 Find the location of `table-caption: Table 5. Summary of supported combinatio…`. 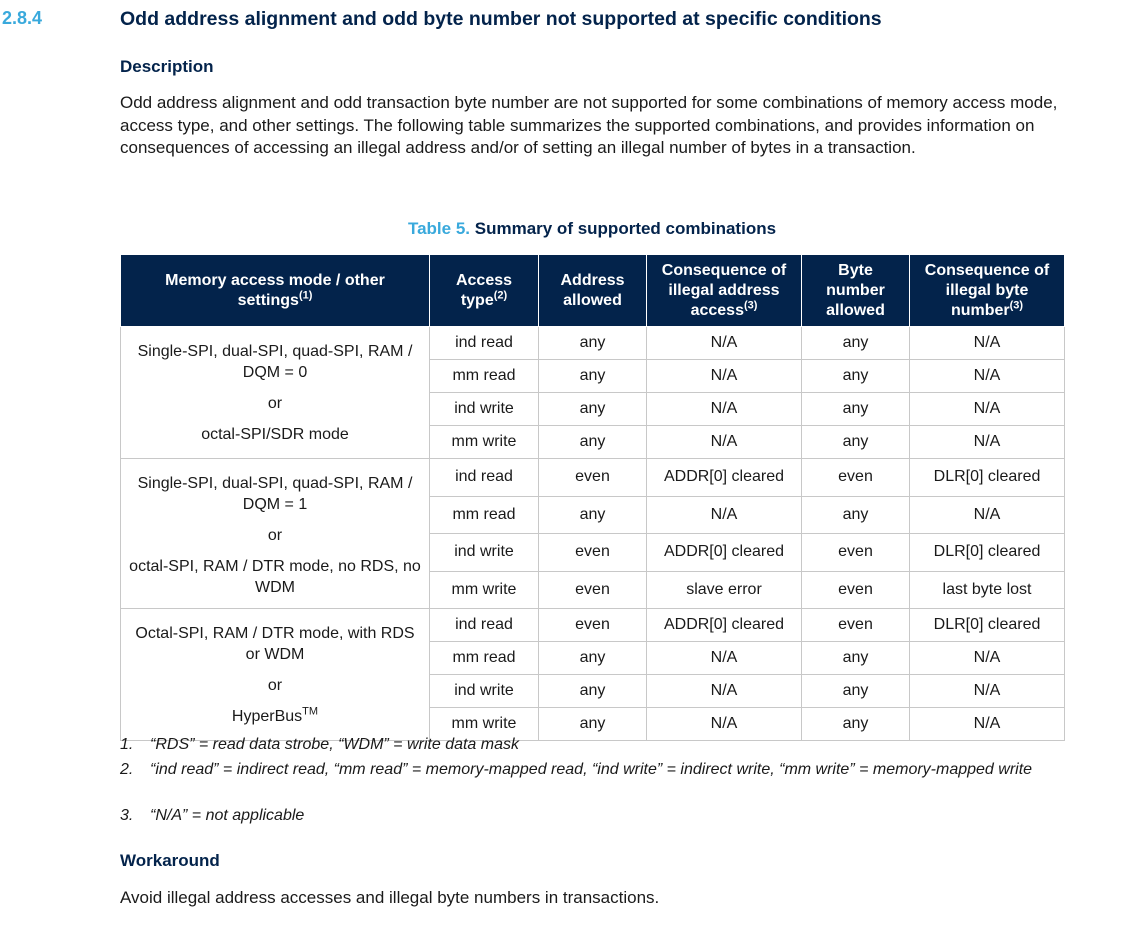

table-caption: Table 5. Summary of supported combinatio… is located at coordinates (592, 229).